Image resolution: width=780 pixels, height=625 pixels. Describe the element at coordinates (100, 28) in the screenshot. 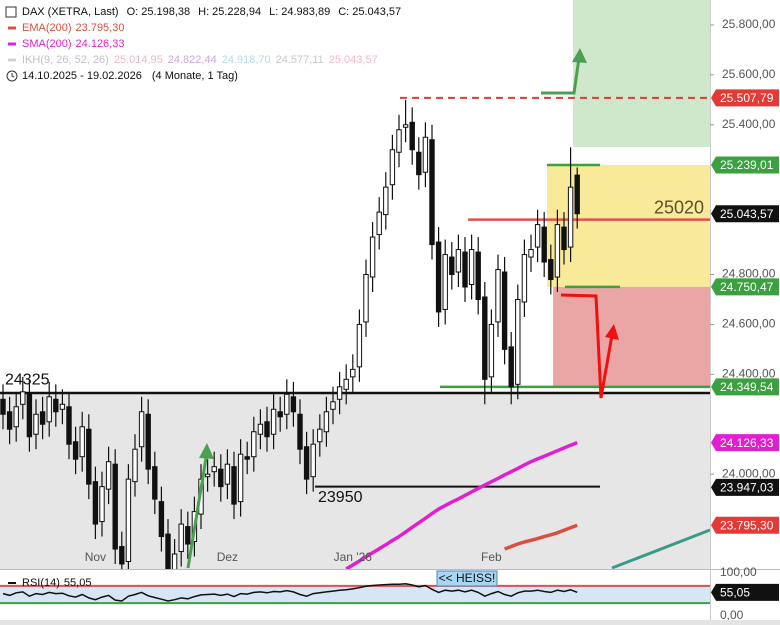

I see `legend-value: 23.795,30` at that location.